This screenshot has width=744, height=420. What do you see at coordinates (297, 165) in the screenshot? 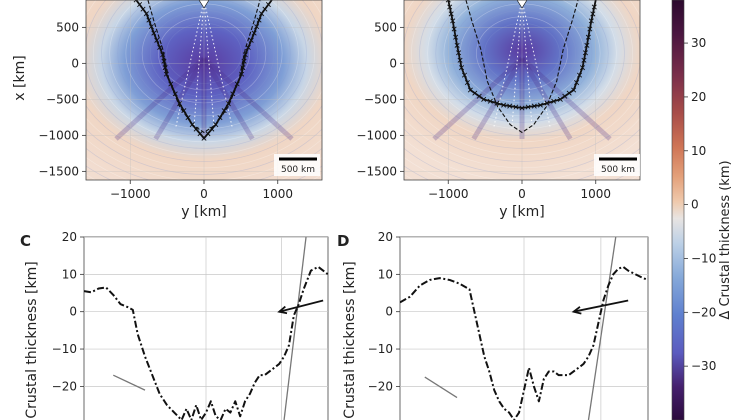
I see `scalebar-a: 500 km` at bounding box center [297, 165].